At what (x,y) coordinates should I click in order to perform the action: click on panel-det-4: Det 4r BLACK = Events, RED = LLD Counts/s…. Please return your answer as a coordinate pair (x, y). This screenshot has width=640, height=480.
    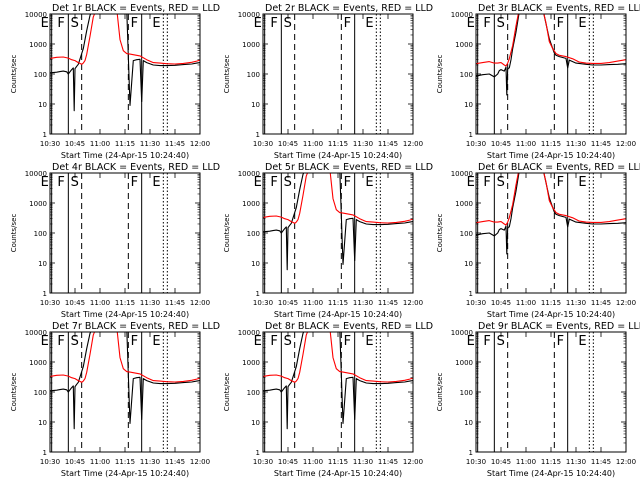
    Looking at the image, I should click on (115, 240).